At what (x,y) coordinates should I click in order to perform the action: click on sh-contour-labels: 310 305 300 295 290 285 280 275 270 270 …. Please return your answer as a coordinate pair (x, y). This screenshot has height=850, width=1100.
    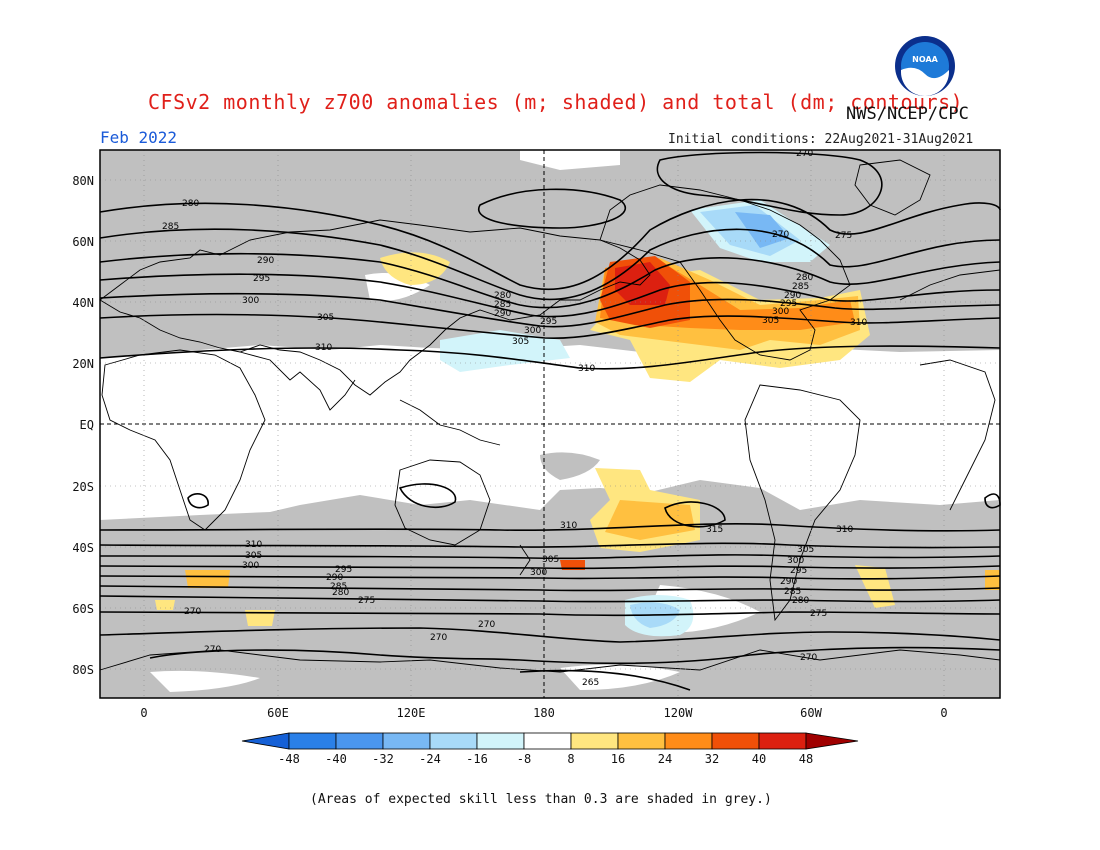
    Looking at the image, I should click on (518, 604).